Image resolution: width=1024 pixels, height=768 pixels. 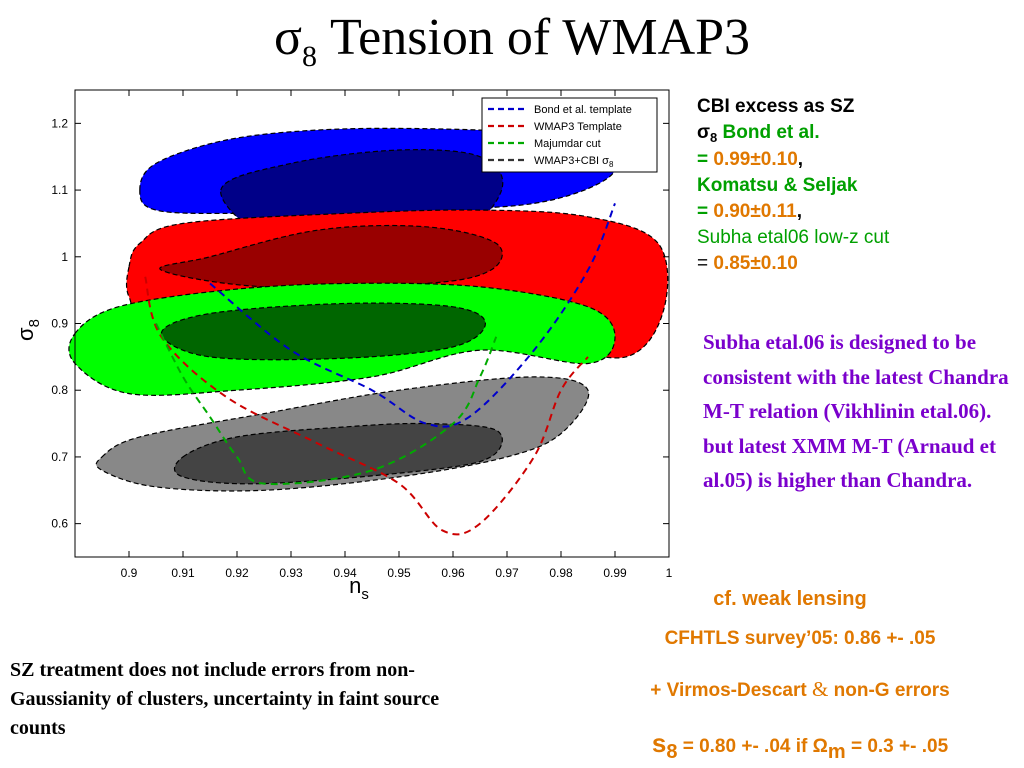 What do you see at coordinates (669, 573) in the screenshot?
I see `x-tick-label: 1` at bounding box center [669, 573].